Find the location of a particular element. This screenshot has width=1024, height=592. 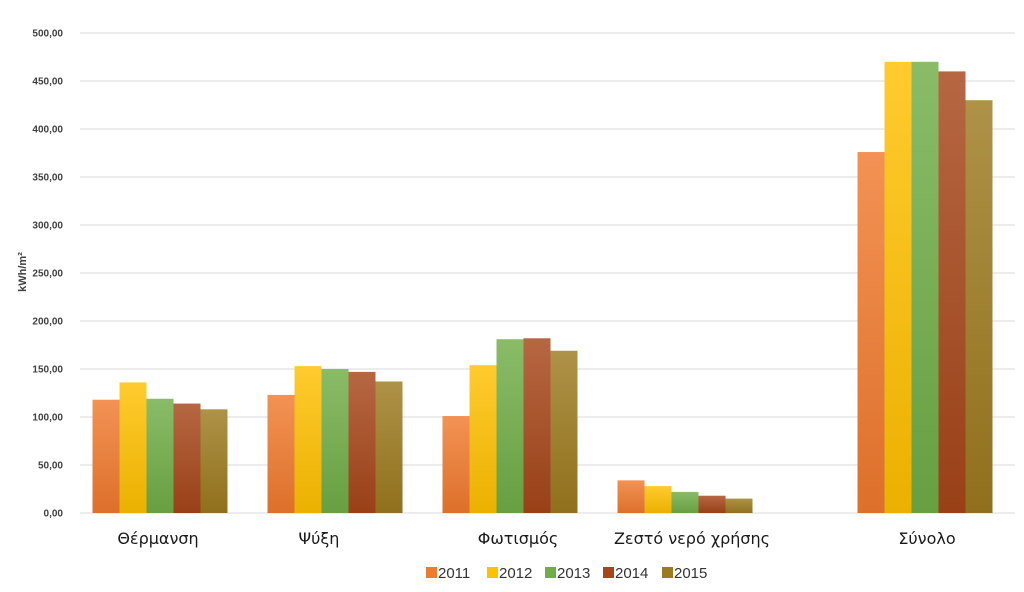

x-category-label: Σύνολο is located at coordinates (926, 538).